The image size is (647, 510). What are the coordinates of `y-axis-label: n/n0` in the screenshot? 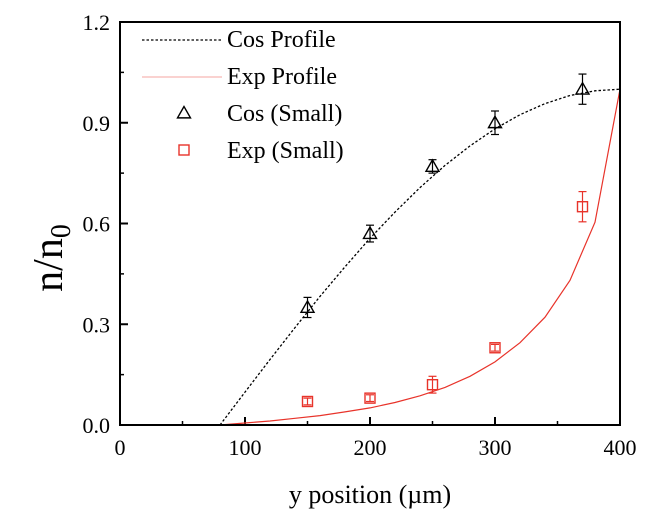 It's located at (51, 258).